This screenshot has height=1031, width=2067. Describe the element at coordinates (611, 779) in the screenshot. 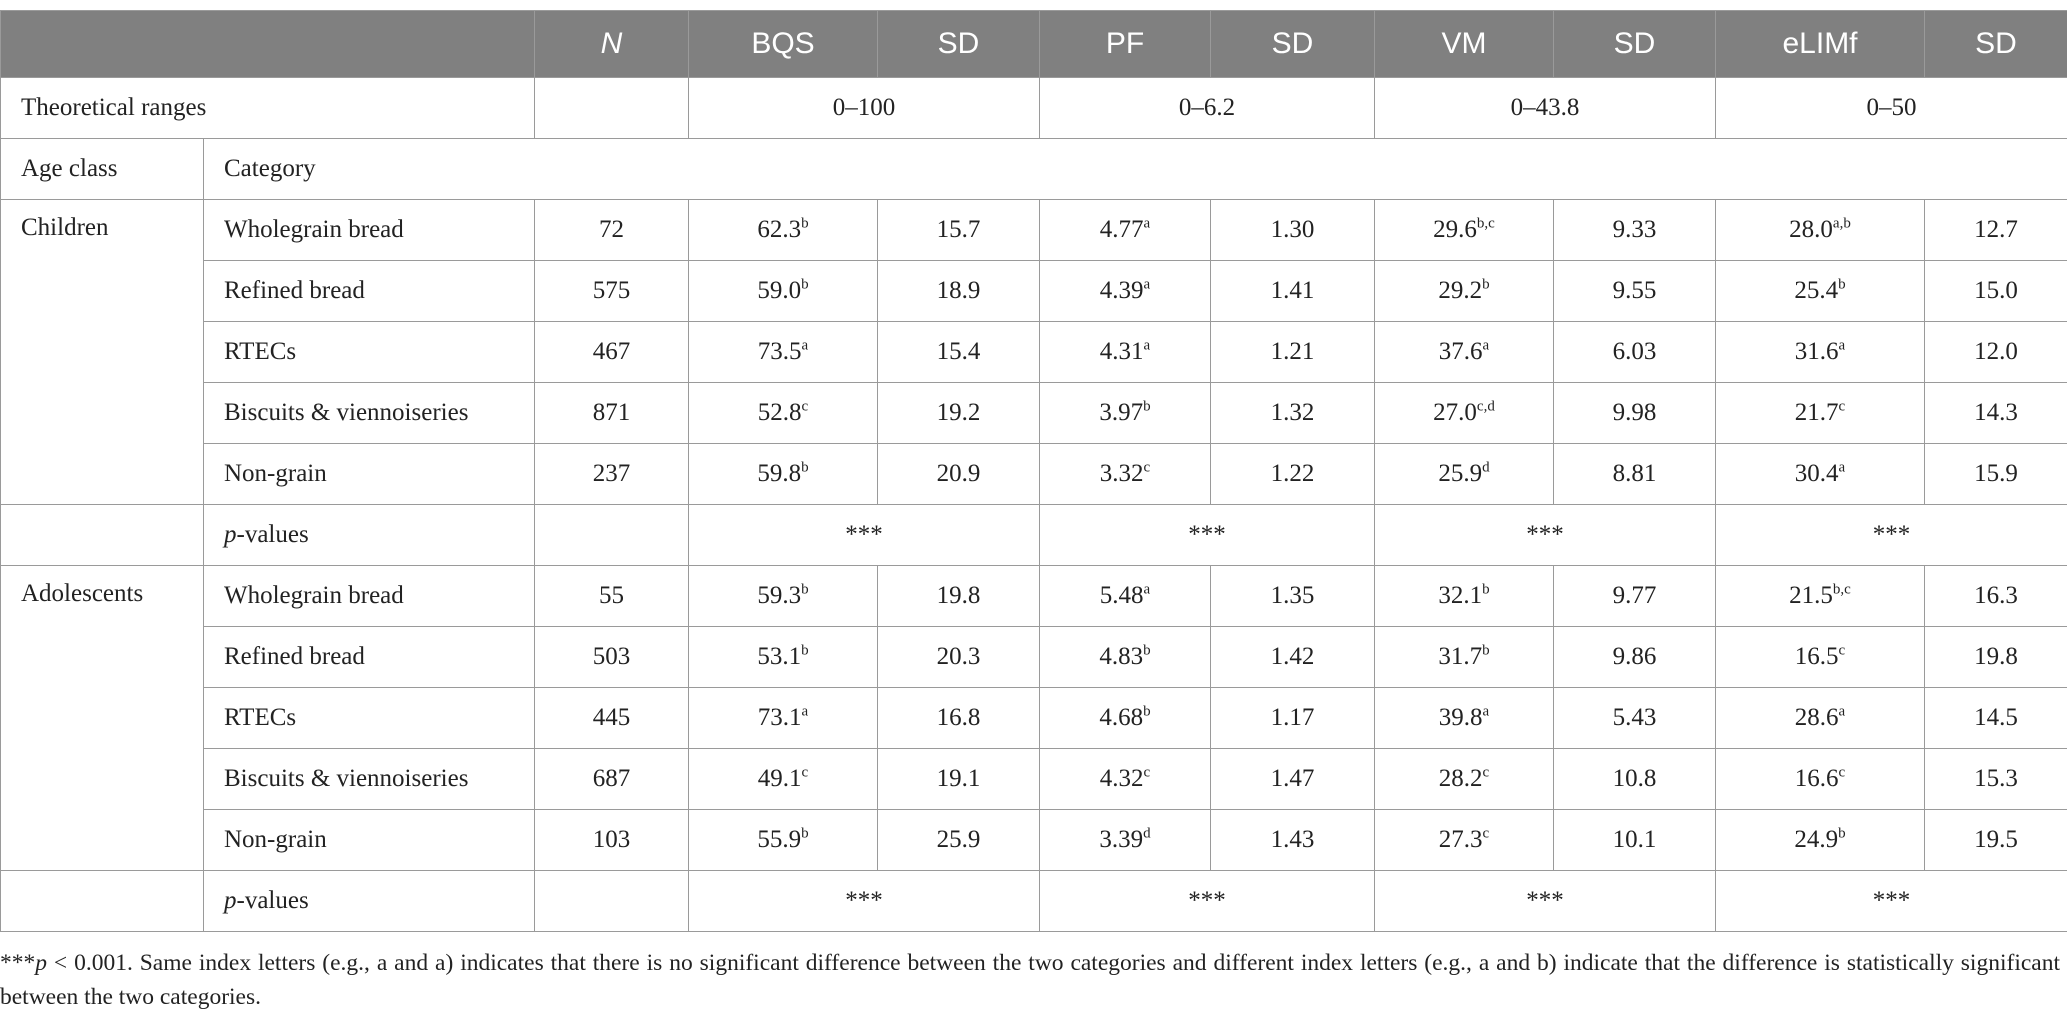

I see `n-value: 687` at that location.